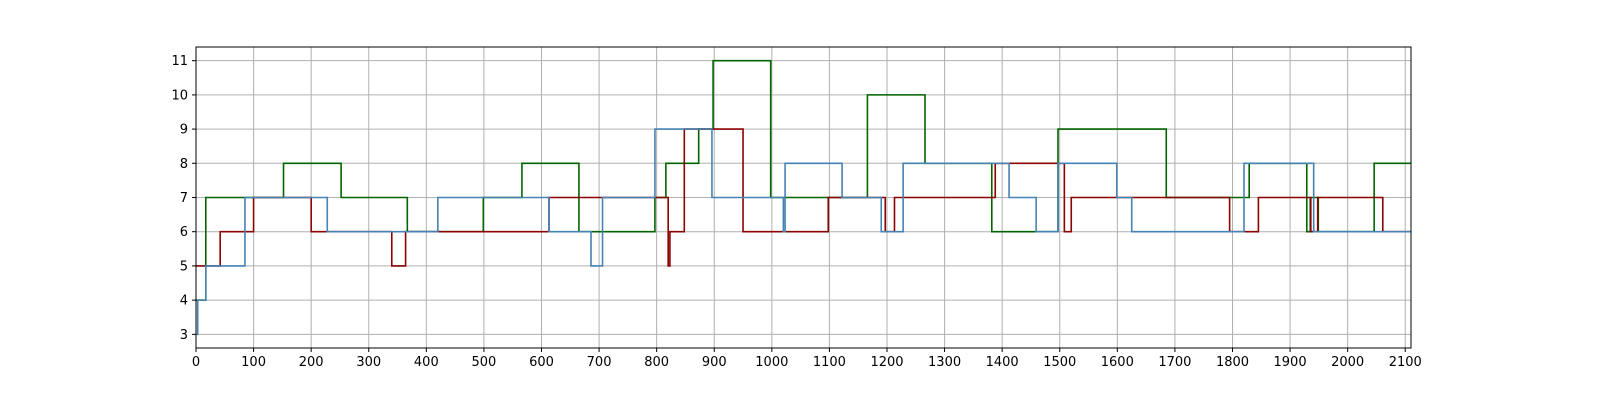 This screenshot has width=1600, height=400. I want to click on y-tick-label-4: 7, so click(184, 198).